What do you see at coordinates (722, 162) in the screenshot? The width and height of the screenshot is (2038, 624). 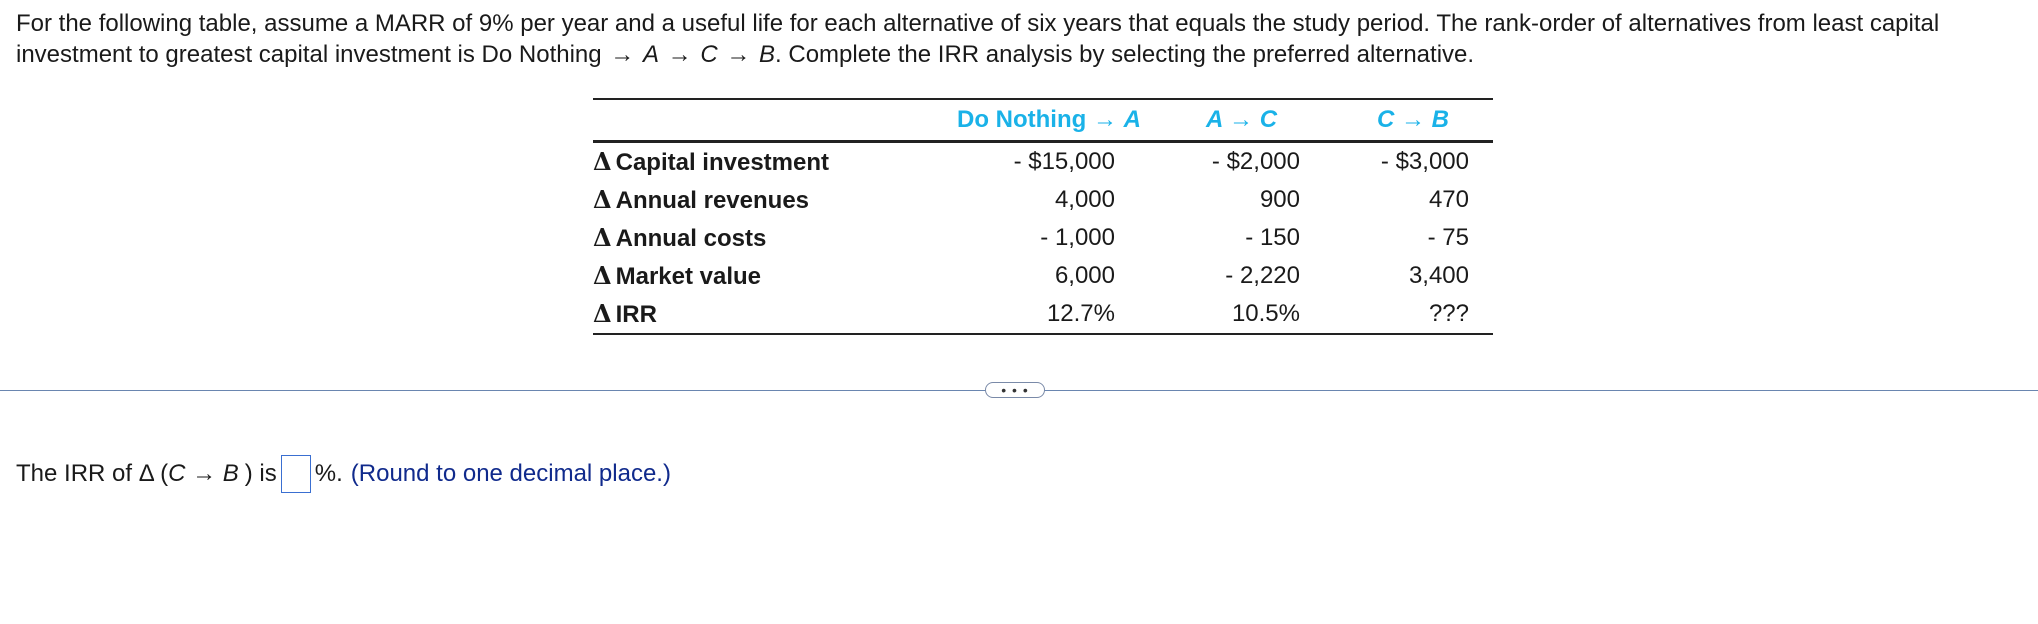 I see `row-label-text: Capital investment` at bounding box center [722, 162].